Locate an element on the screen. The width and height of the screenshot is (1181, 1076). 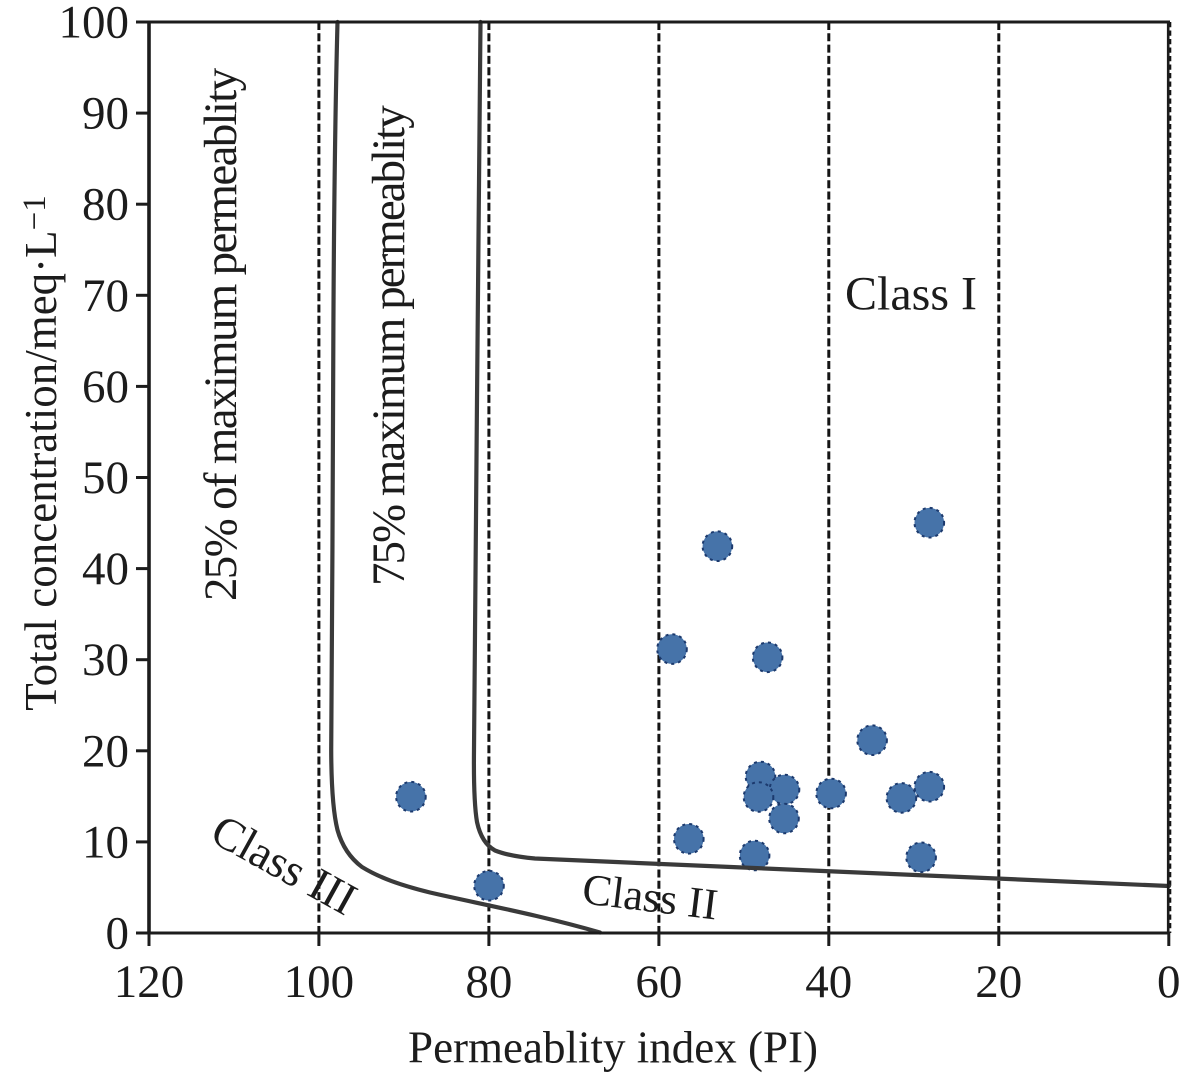
svg-text: 10 is located at coordinates (105, 842).